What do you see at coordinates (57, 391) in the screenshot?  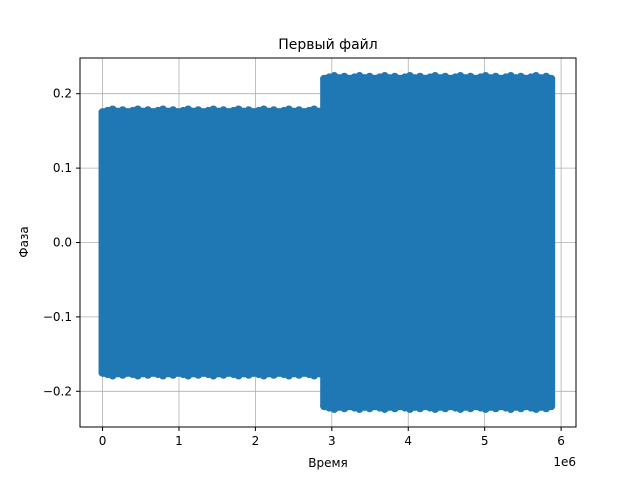 I see `y-tick-label: −0.2` at bounding box center [57, 391].